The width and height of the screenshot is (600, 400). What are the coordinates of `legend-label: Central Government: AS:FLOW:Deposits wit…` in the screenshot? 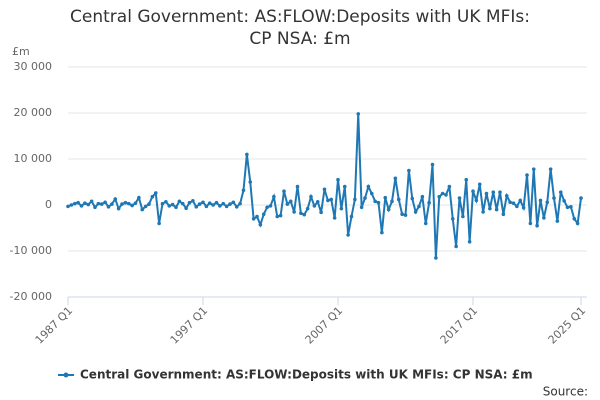 It's located at (306, 375).